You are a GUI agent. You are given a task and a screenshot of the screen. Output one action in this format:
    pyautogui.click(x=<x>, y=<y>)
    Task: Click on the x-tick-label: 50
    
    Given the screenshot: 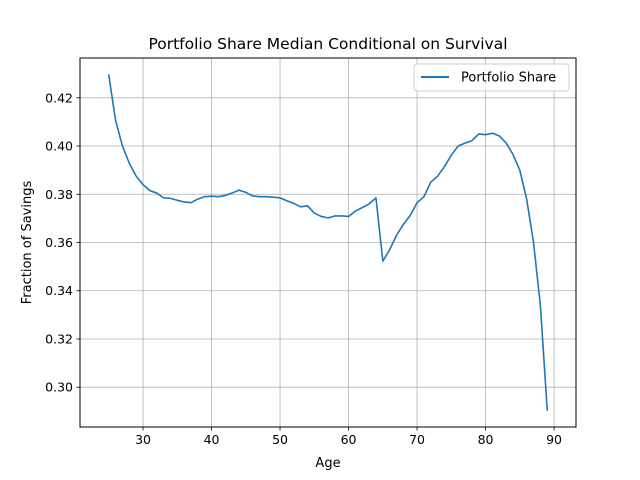 What is the action you would take?
    pyautogui.click(x=280, y=439)
    